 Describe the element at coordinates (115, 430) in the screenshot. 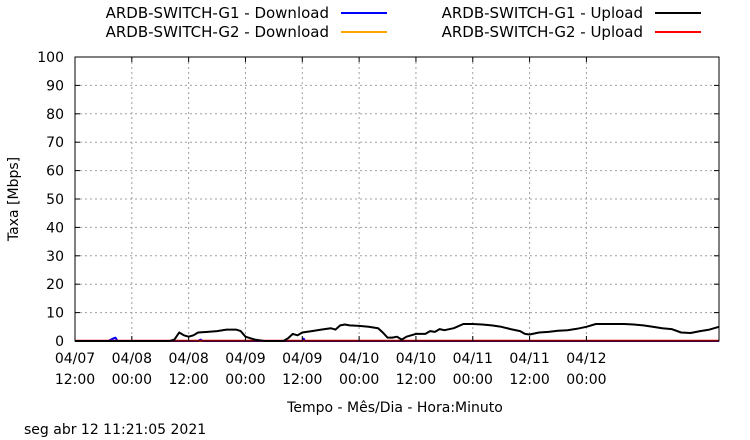

I see `footer-timestamp: seg abr 12 11:21:05 2021` at that location.